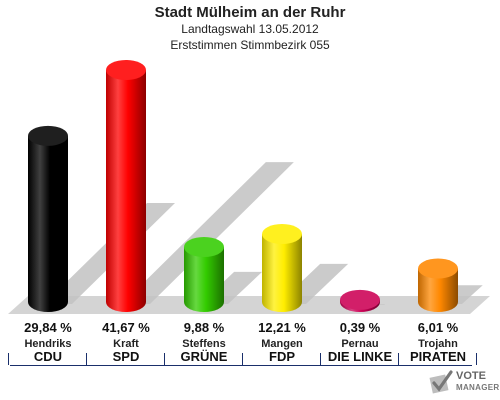  What do you see at coordinates (126, 356) in the screenshot?
I see `party-label-spd: SPD` at bounding box center [126, 356].